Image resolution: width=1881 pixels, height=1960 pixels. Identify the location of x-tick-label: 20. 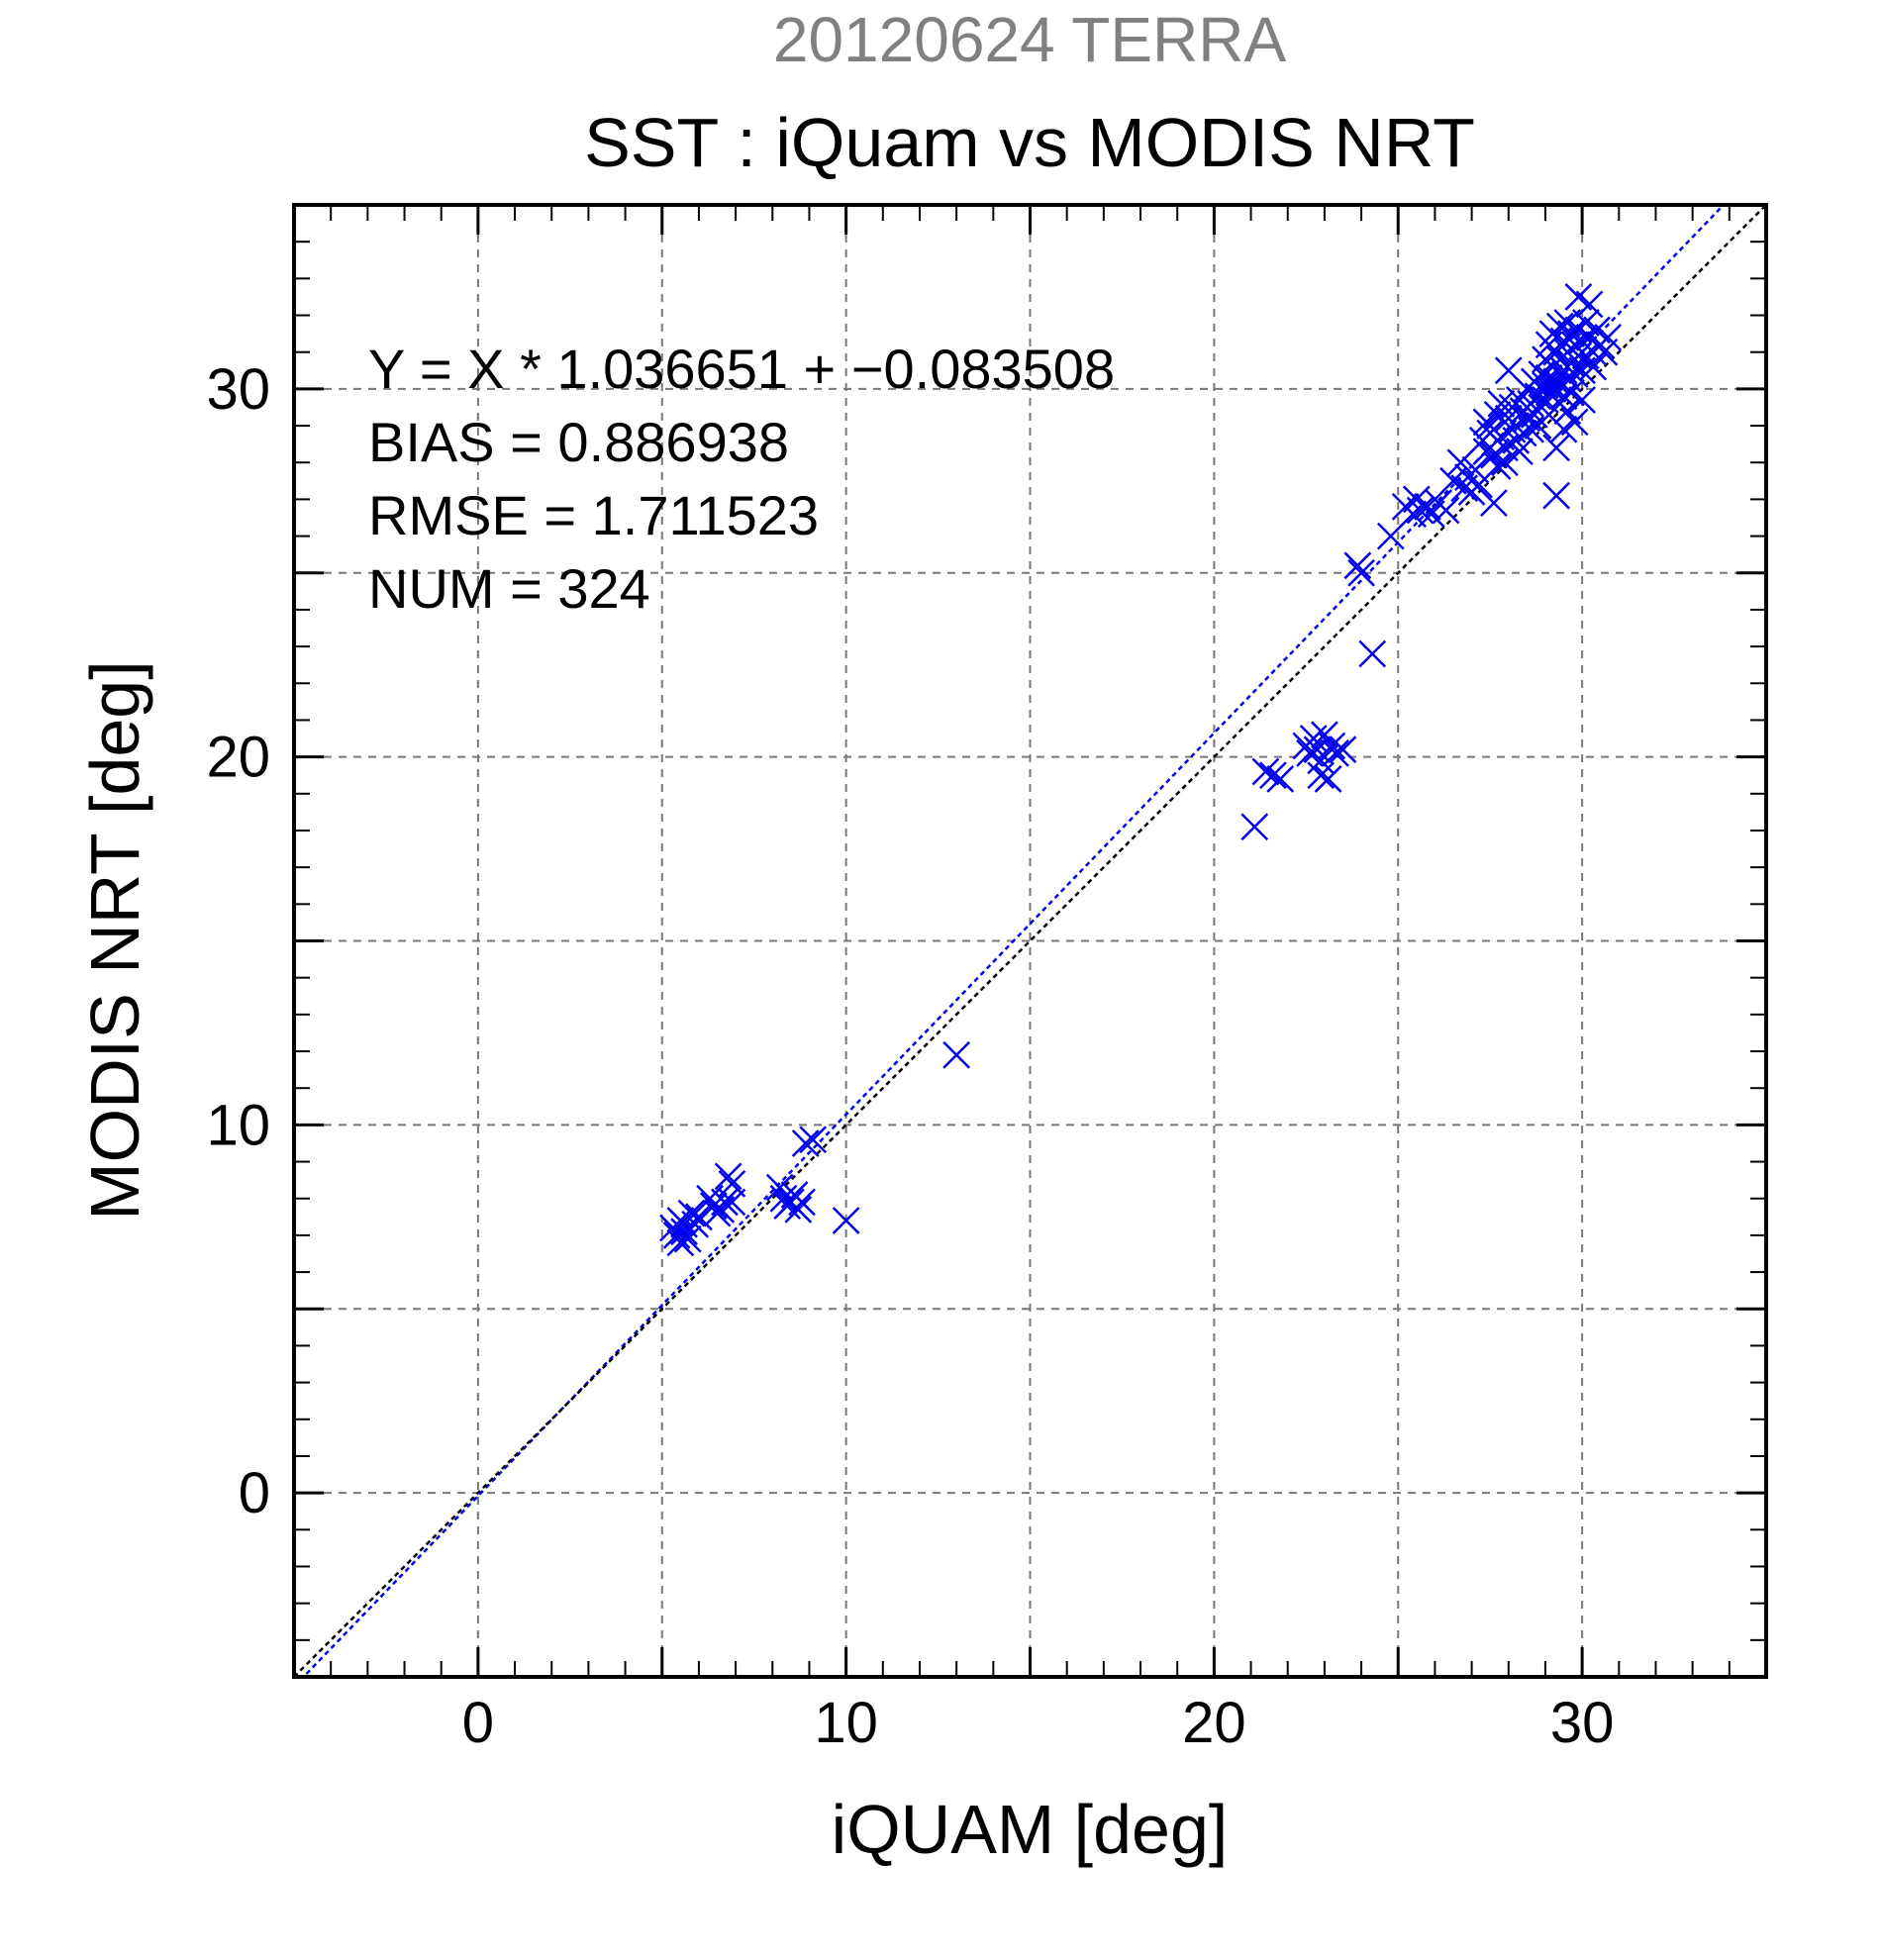
(1214, 1723).